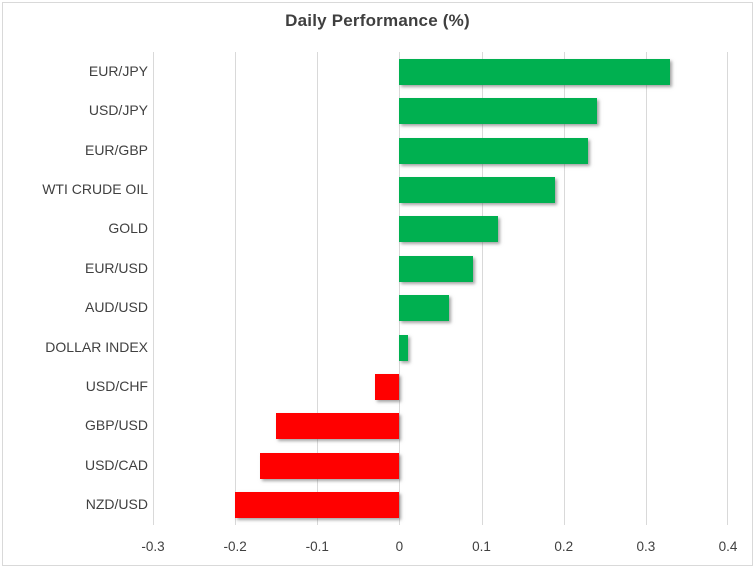 This screenshot has height=568, width=753. Describe the element at coordinates (128, 228) in the screenshot. I see `category-label-gold: GOLD` at that location.